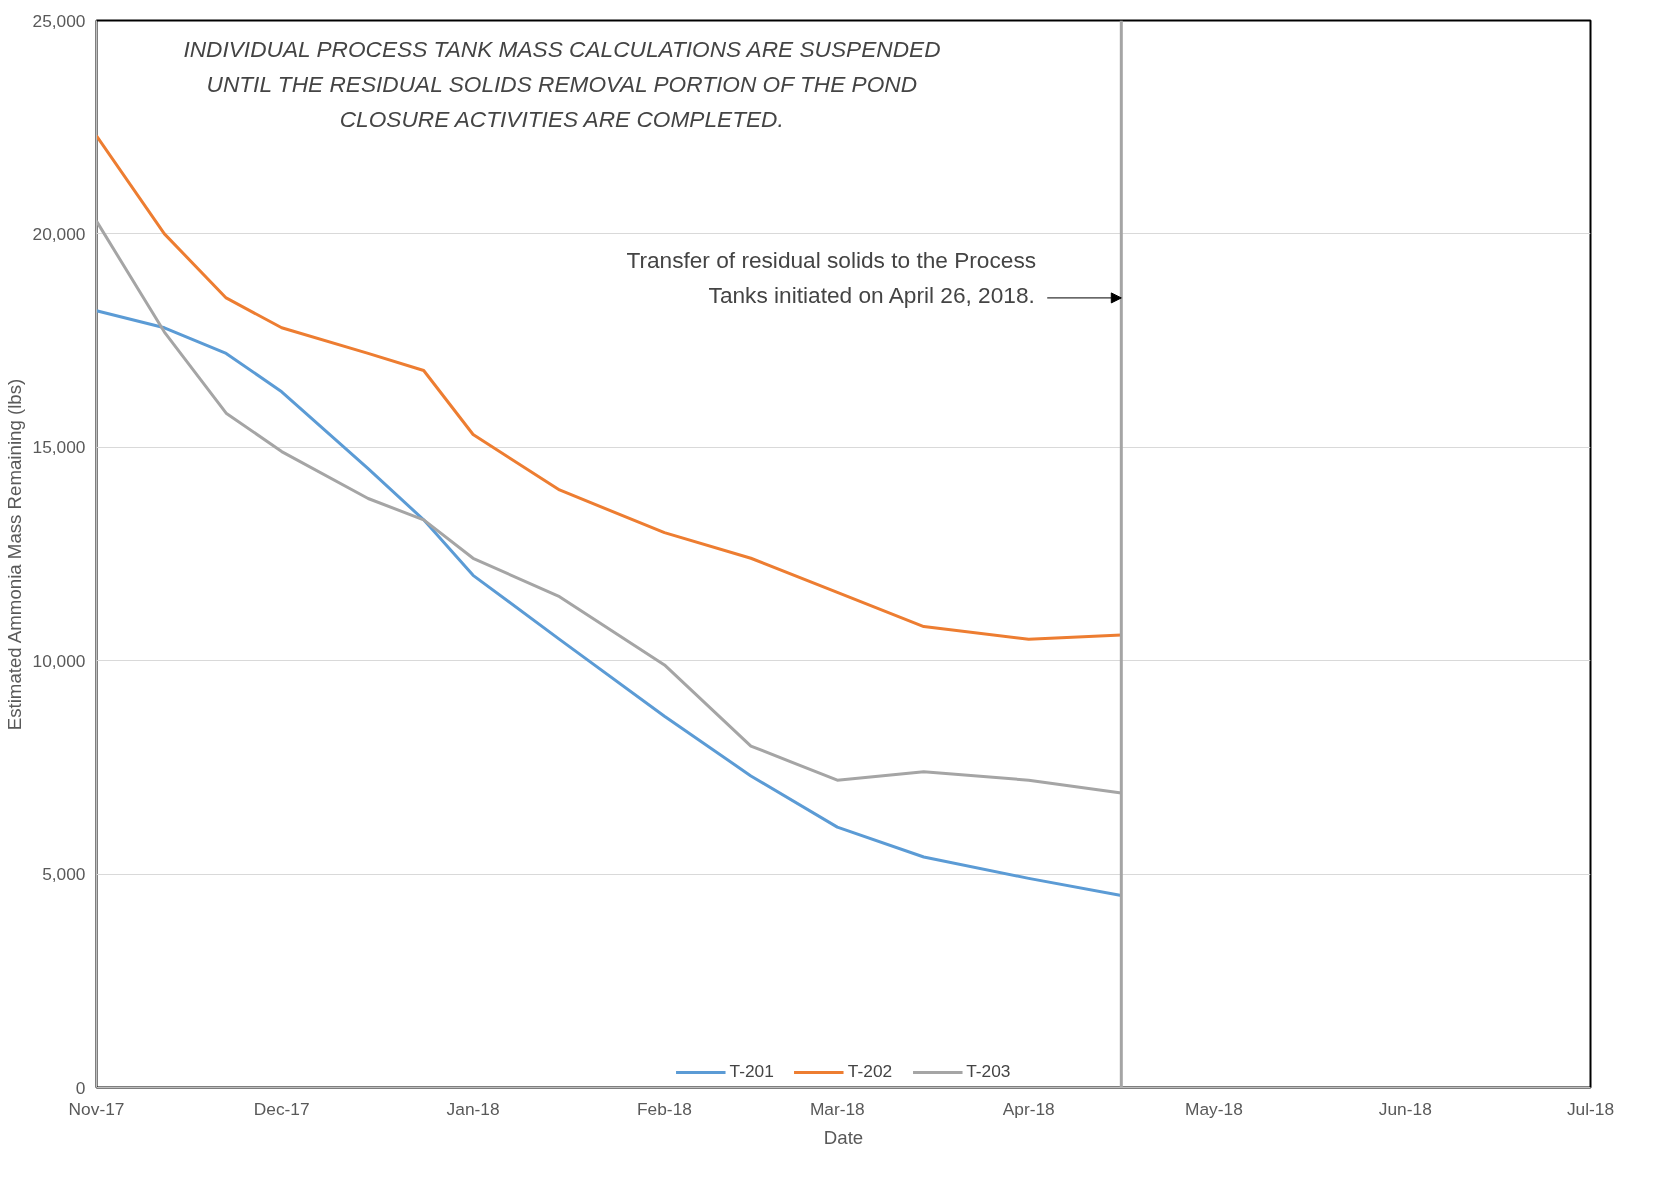 The height and width of the screenshot is (1182, 1671). What do you see at coordinates (80, 1087) in the screenshot?
I see `y-tick-label: 0` at bounding box center [80, 1087].